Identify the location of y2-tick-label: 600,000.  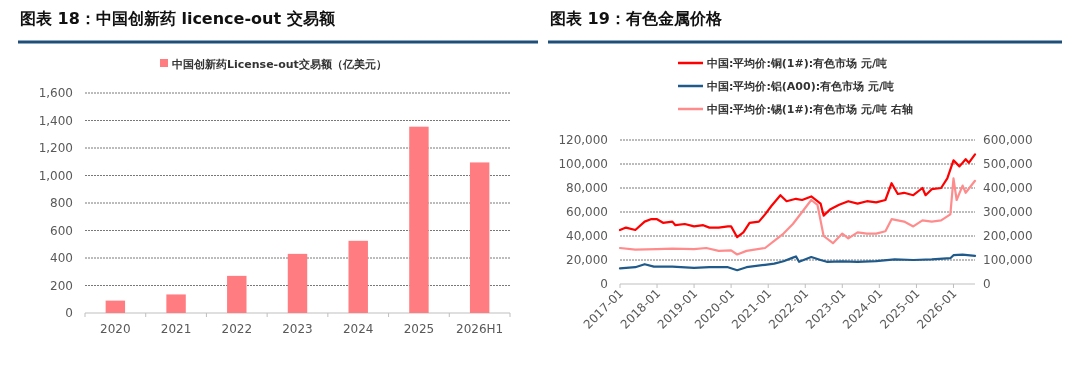
(1008, 140).